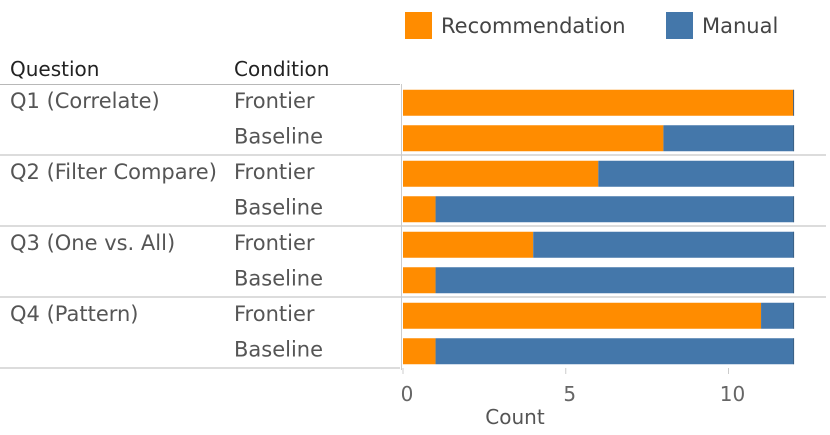 Image resolution: width=830 pixels, height=435 pixels. I want to click on header-condition: Condition, so click(281, 69).